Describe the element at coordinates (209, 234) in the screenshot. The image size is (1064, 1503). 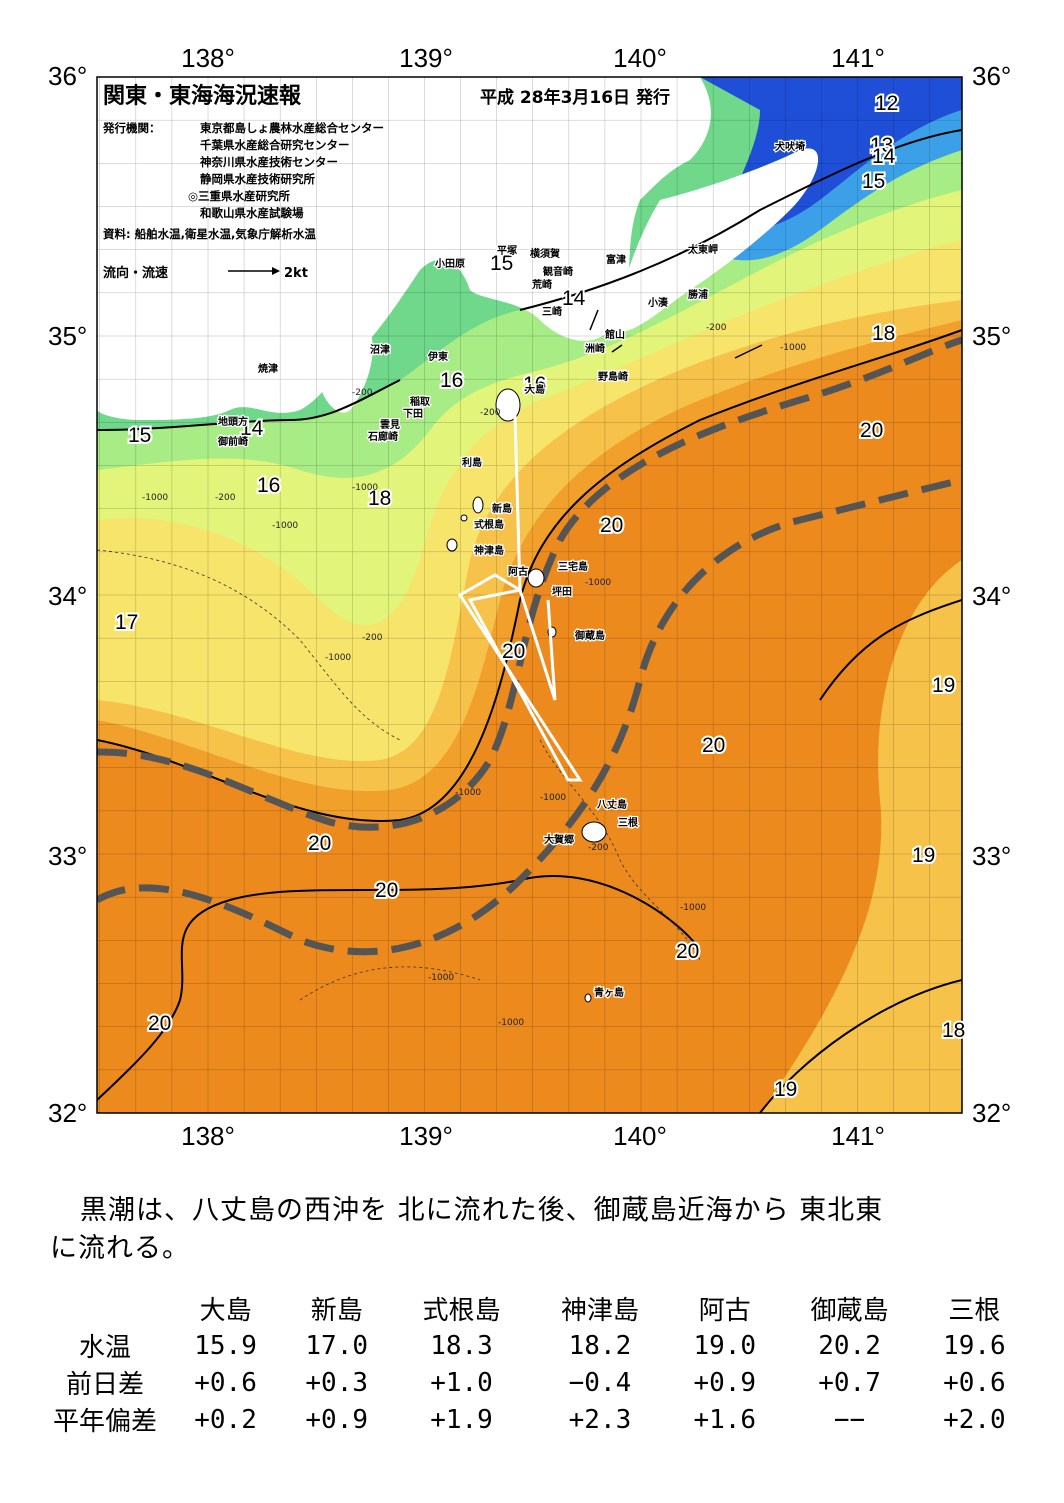
I see `data-source: 資料: 船舶水温,衛星水温,気象庁解析水温` at that location.